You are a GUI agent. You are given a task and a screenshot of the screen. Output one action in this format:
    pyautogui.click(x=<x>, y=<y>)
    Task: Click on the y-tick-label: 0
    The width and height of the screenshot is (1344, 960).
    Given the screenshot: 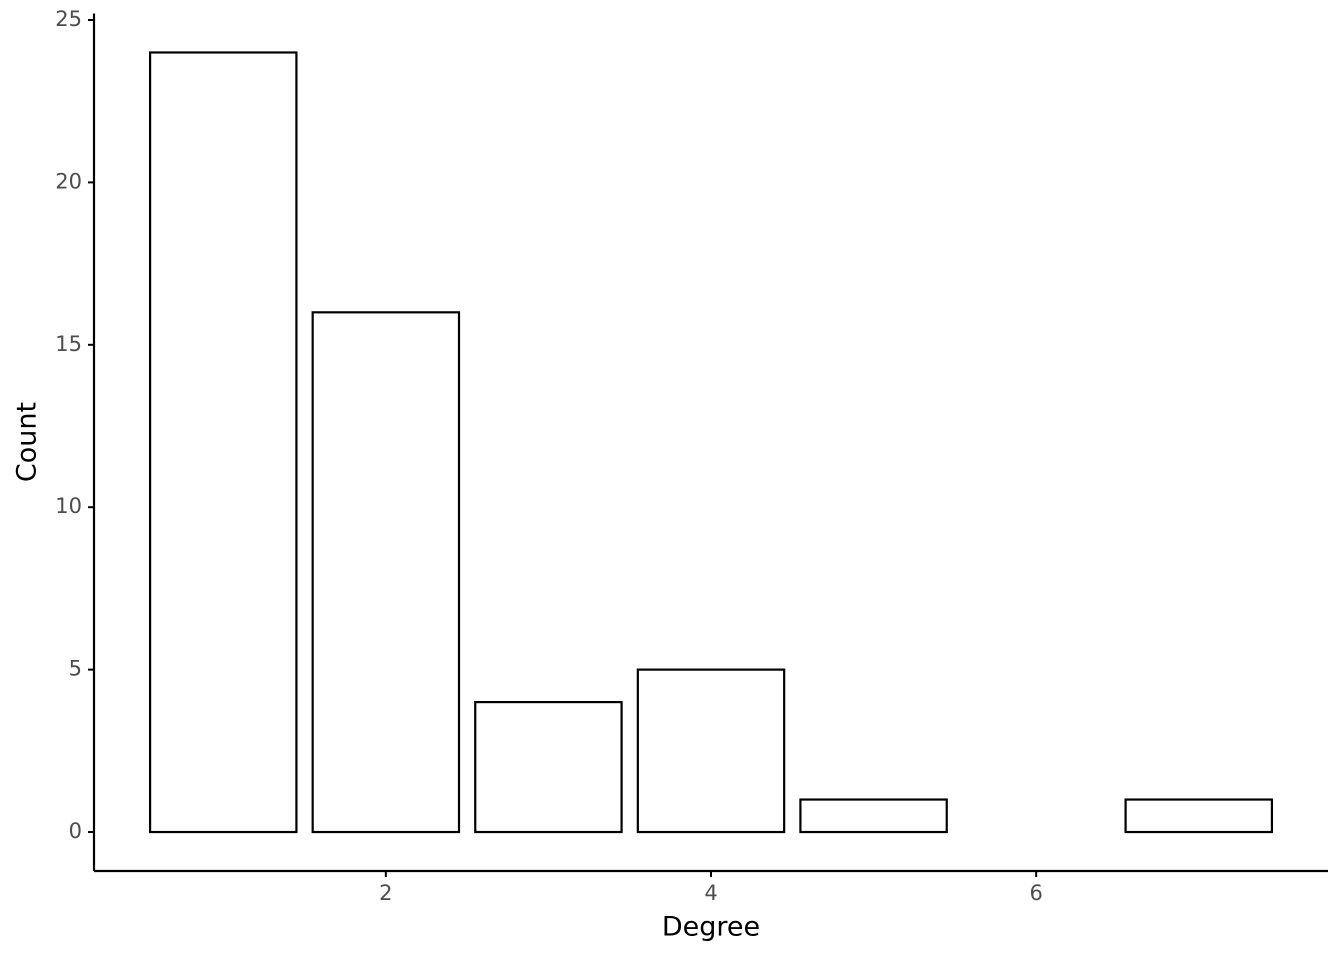 What is the action you would take?
    pyautogui.click(x=75, y=831)
    